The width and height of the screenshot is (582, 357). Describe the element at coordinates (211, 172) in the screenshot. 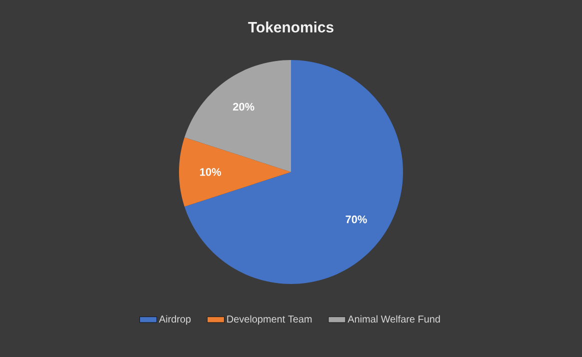

I see `data-label: 10%` at that location.